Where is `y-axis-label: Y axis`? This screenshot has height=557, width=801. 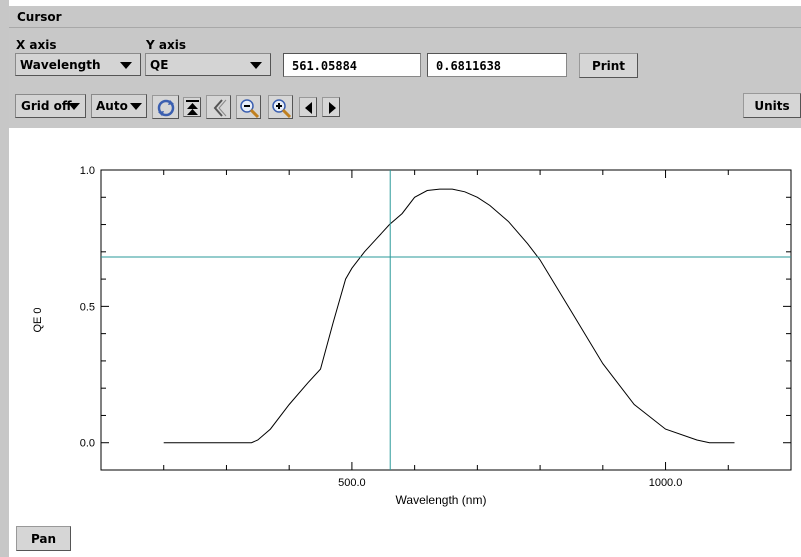 y-axis-label: Y axis is located at coordinates (166, 45).